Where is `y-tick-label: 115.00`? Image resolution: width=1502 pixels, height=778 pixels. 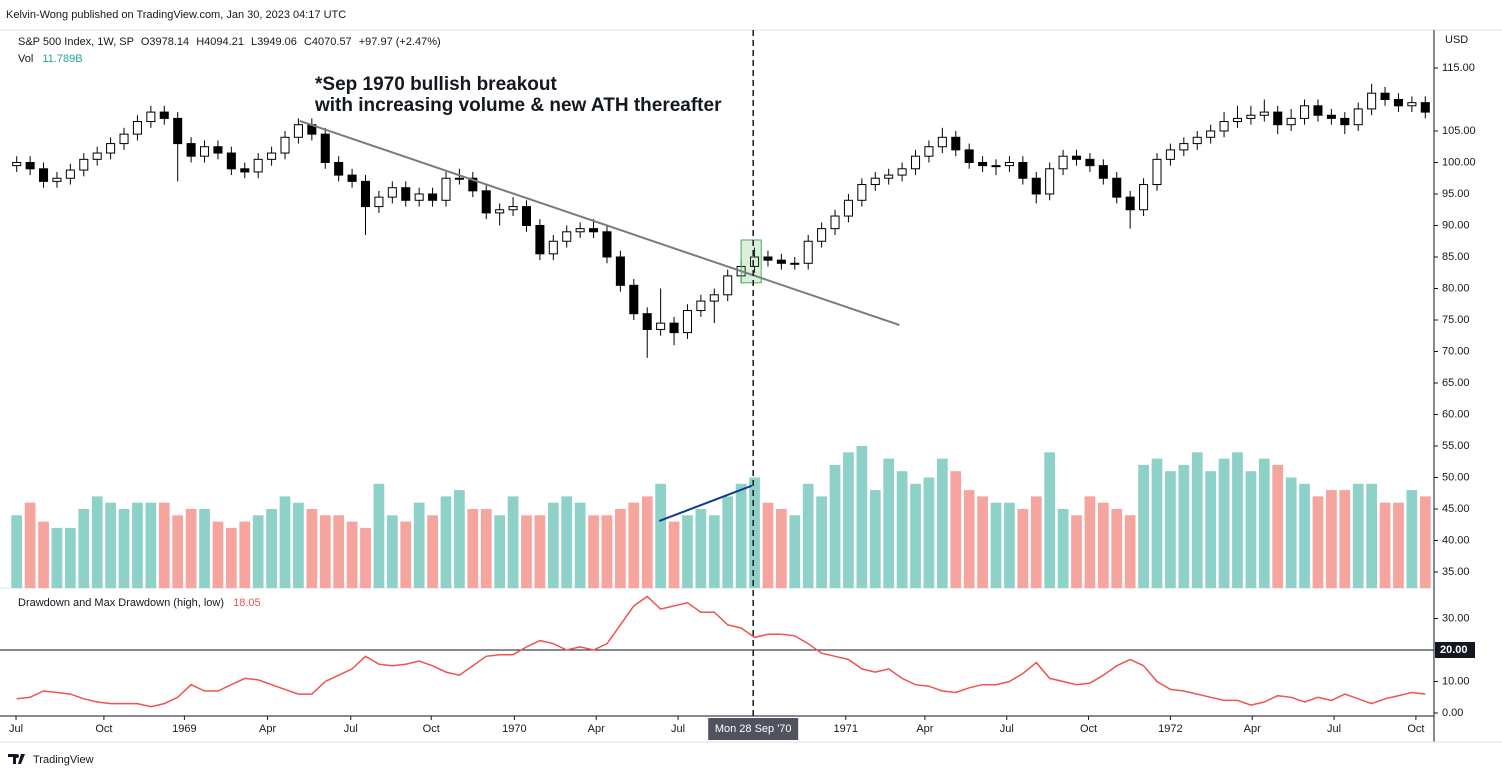 y-tick-label: 115.00 is located at coordinates (1458, 68).